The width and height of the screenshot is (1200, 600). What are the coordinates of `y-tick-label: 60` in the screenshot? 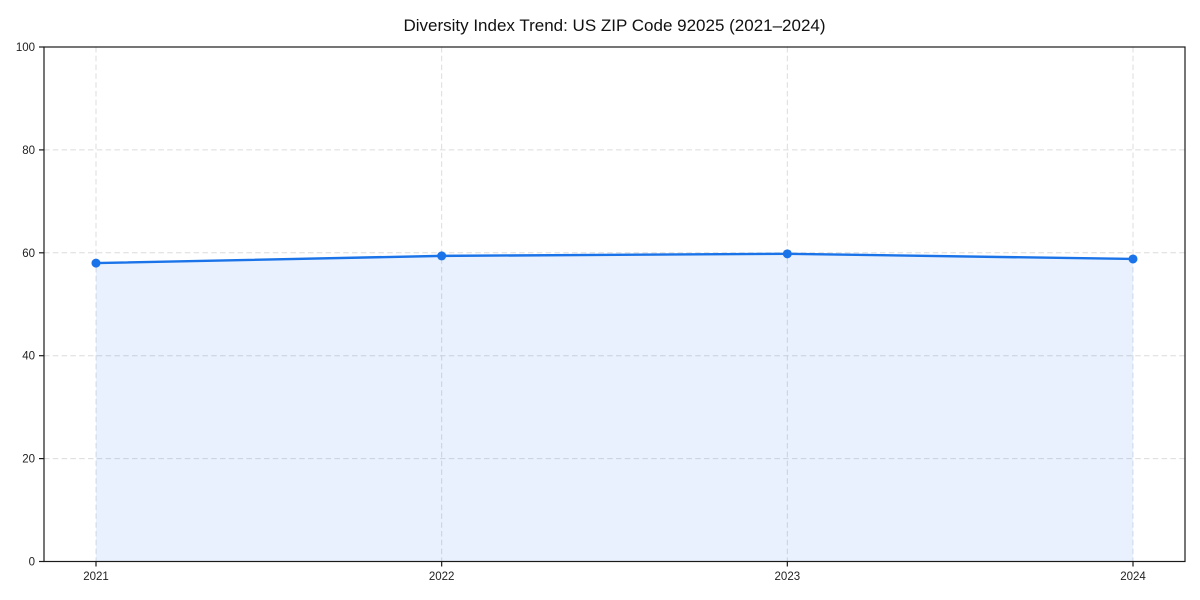 It's located at (28, 254).